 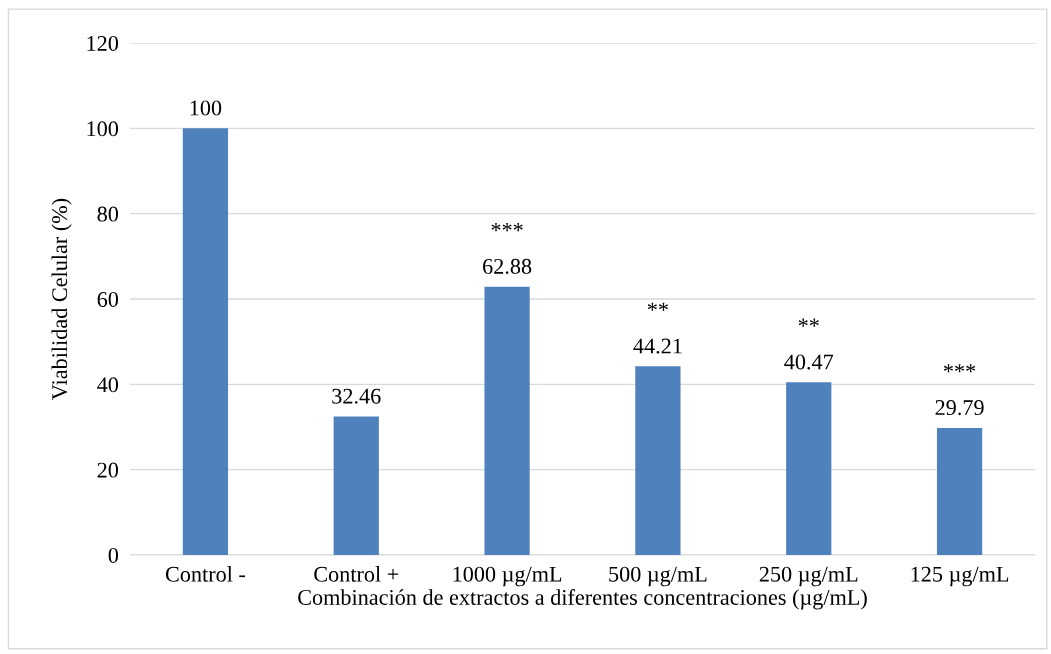 What do you see at coordinates (108, 385) in the screenshot?
I see `y-tick-label: 40` at bounding box center [108, 385].